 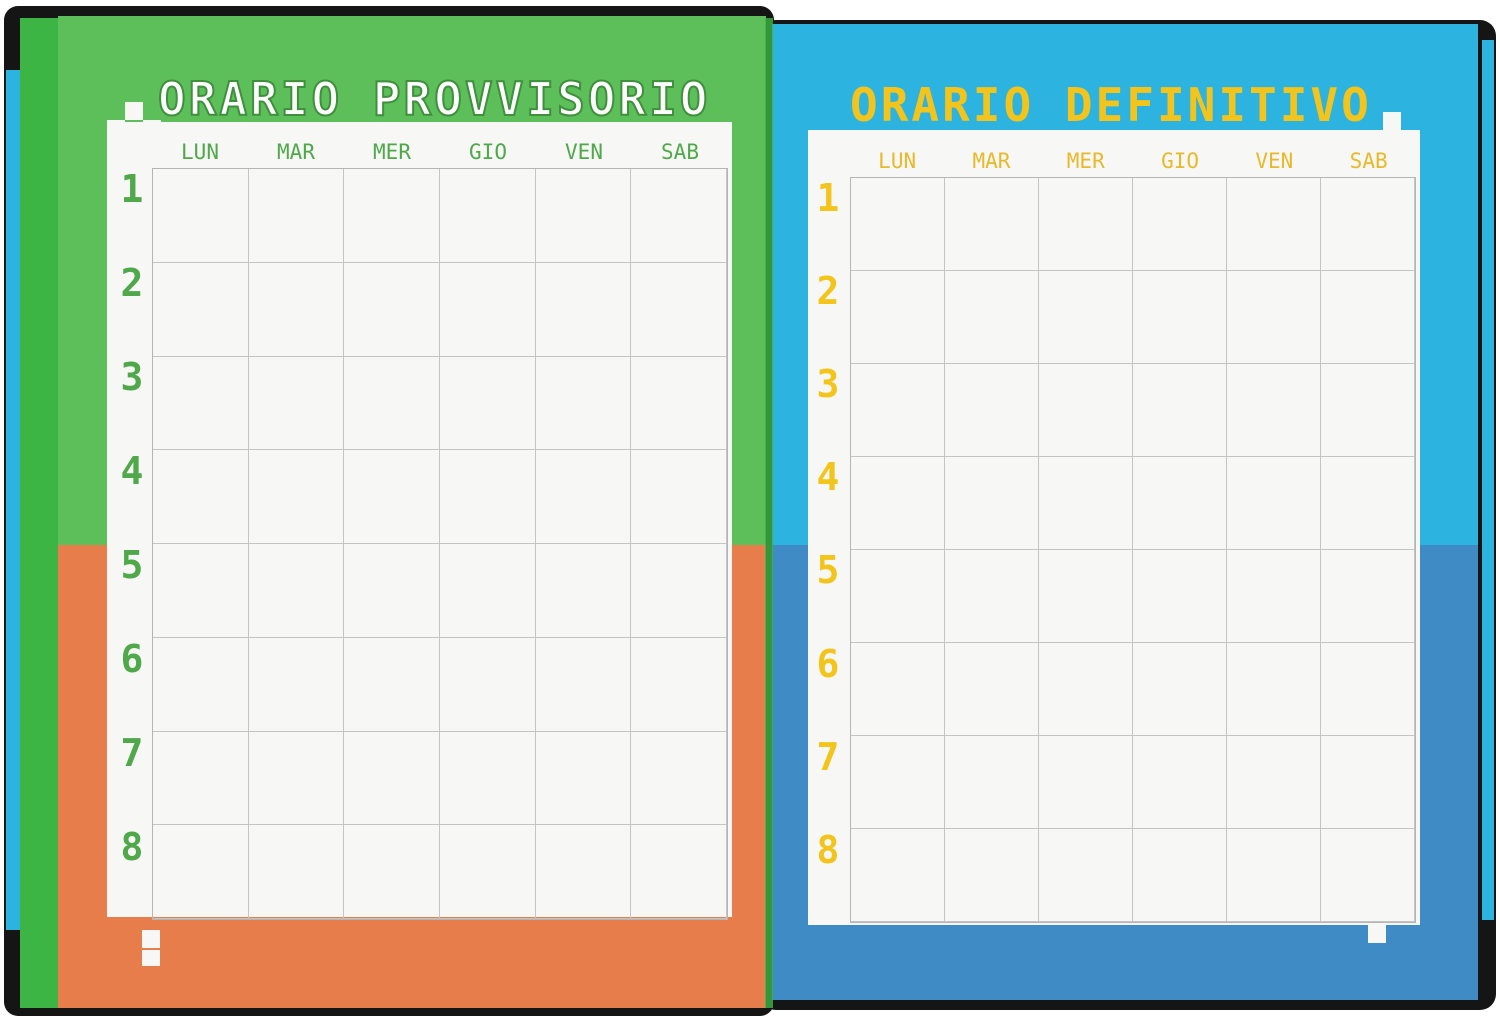 I want to click on day-header: VEN, so click(x=1274, y=161).